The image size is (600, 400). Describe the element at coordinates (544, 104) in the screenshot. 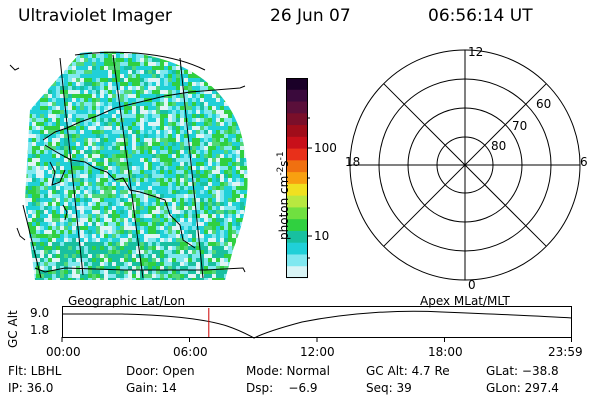

I see `mlat-label-60: 60` at that location.